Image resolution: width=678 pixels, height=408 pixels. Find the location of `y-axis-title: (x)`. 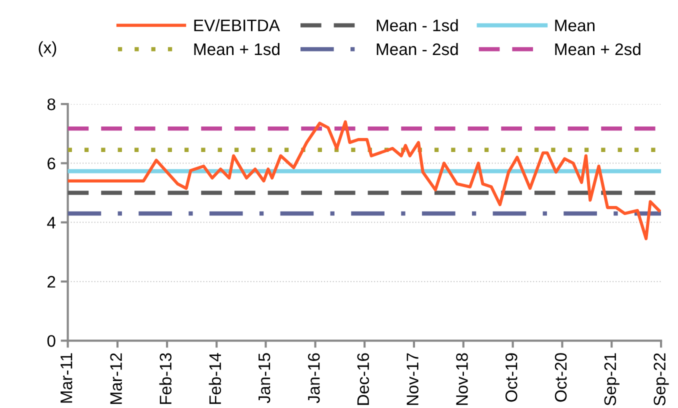

y-axis-title: (x) is located at coordinates (47, 49).